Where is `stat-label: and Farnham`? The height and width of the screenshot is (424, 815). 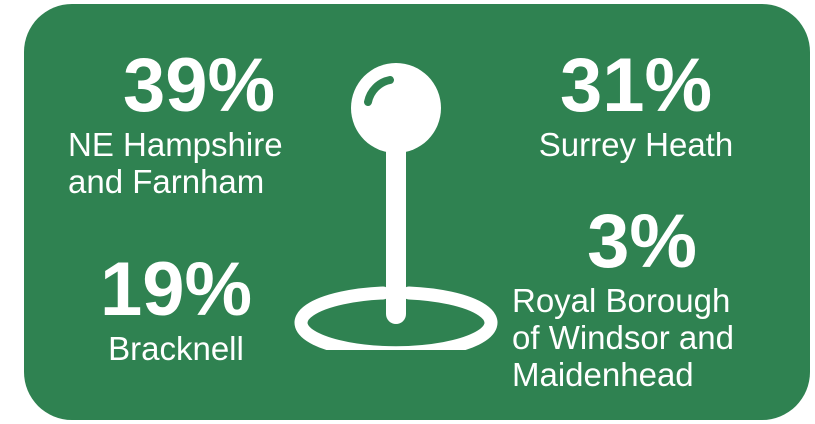
stat-label: and Farnham is located at coordinates (166, 181).